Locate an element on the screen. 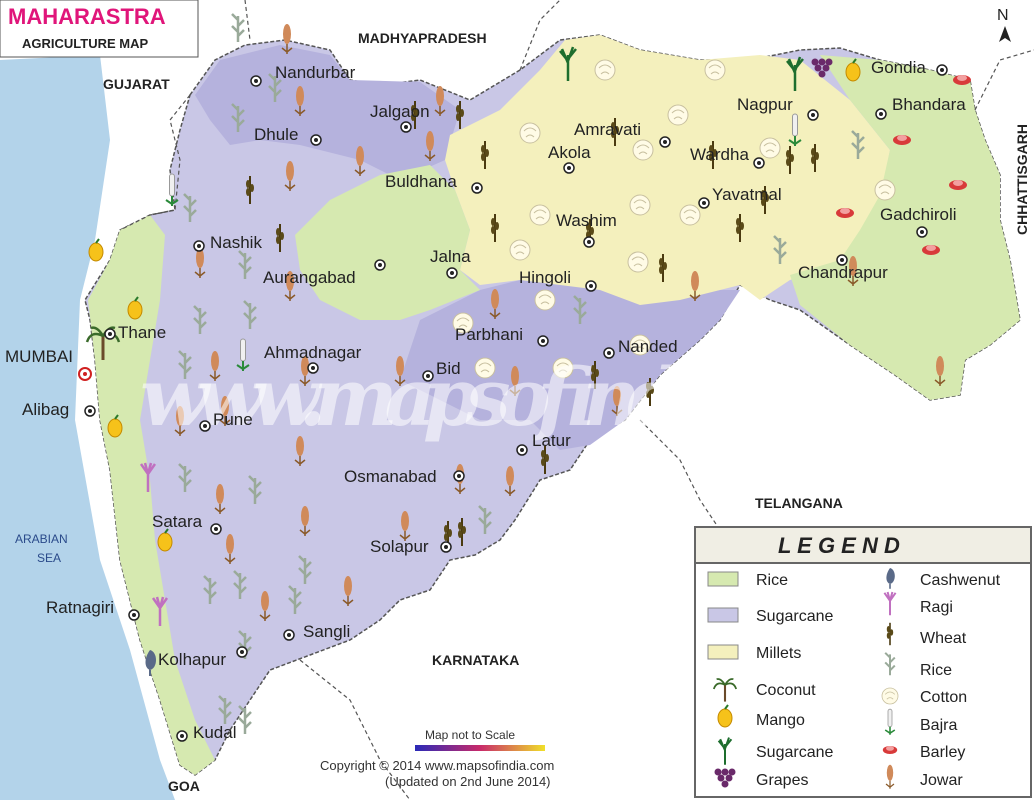  city-nanded: Nanded is located at coordinates (640, 348).